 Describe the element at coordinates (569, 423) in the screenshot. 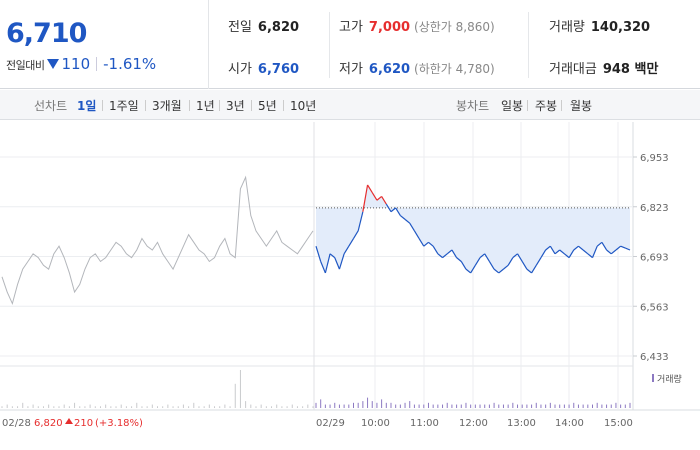

I see `x-tick-label: 14:00` at that location.